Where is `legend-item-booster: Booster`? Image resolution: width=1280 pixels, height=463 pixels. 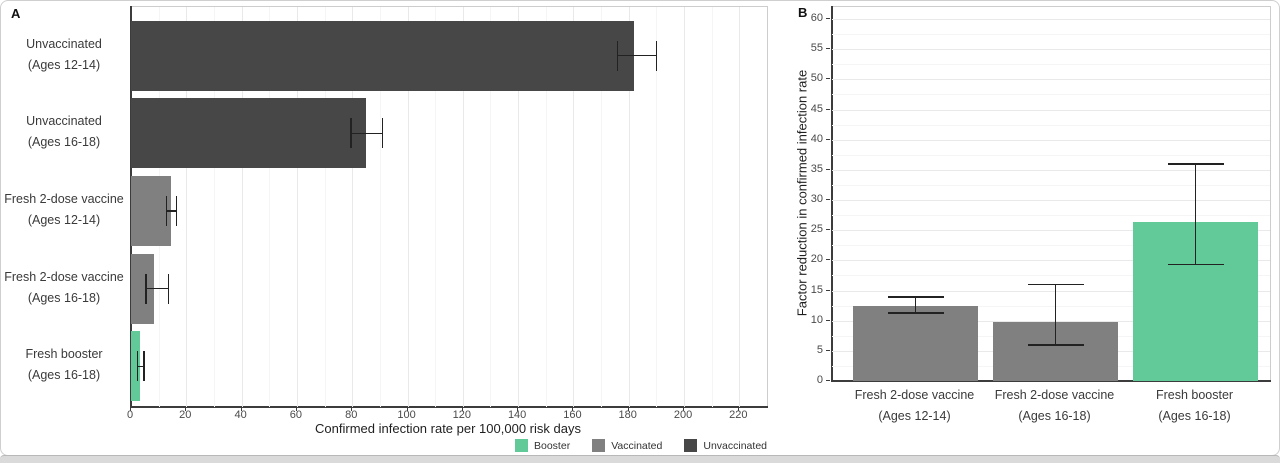 legend-item-booster: Booster is located at coordinates (542, 445).